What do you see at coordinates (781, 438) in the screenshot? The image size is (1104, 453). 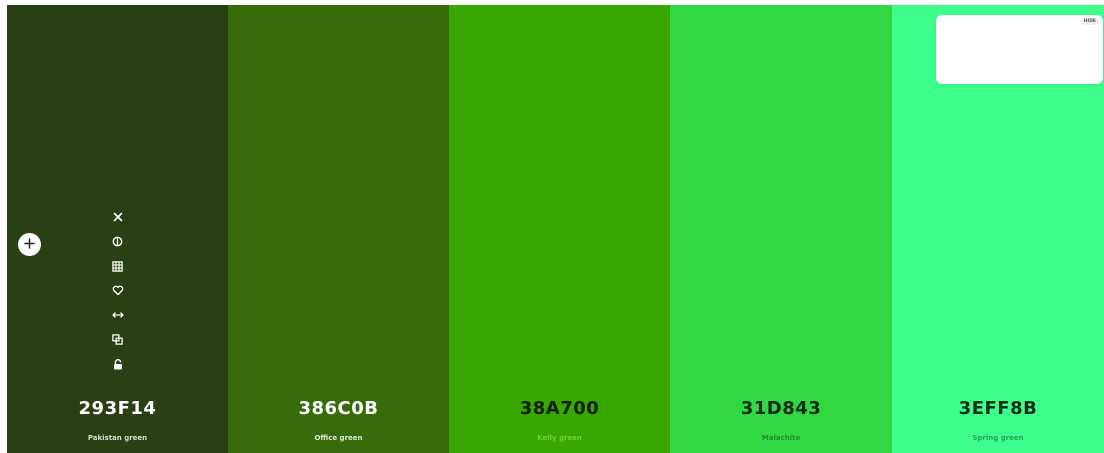 I see `color-name: Malachite` at bounding box center [781, 438].